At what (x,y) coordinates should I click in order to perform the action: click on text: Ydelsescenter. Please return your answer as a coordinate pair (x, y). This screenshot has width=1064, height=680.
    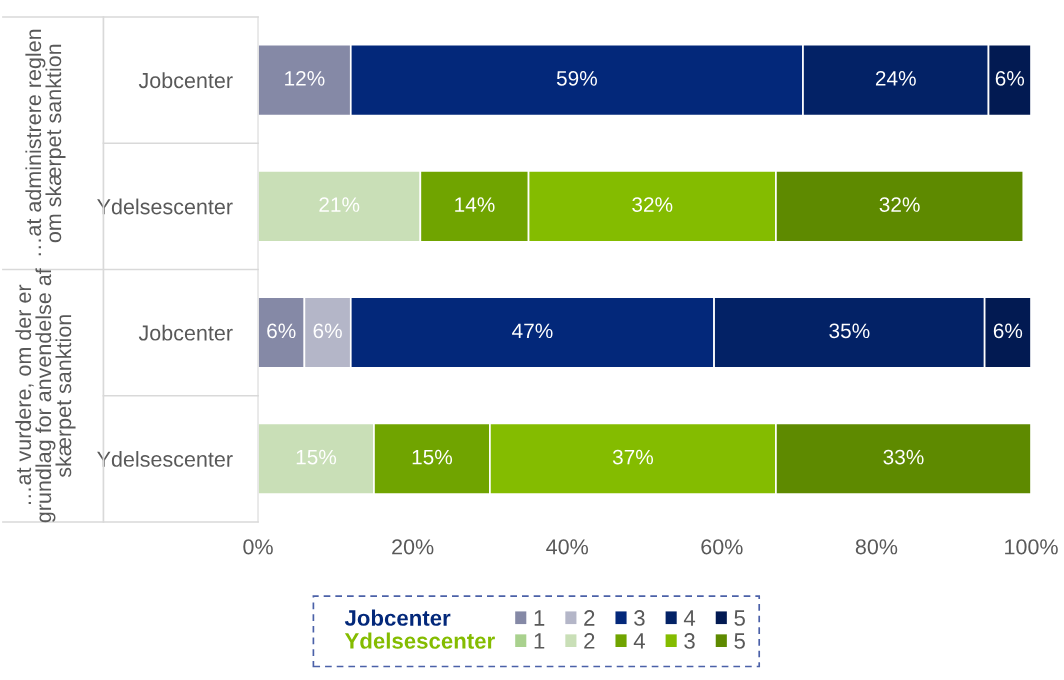
    Looking at the image, I should click on (419, 640).